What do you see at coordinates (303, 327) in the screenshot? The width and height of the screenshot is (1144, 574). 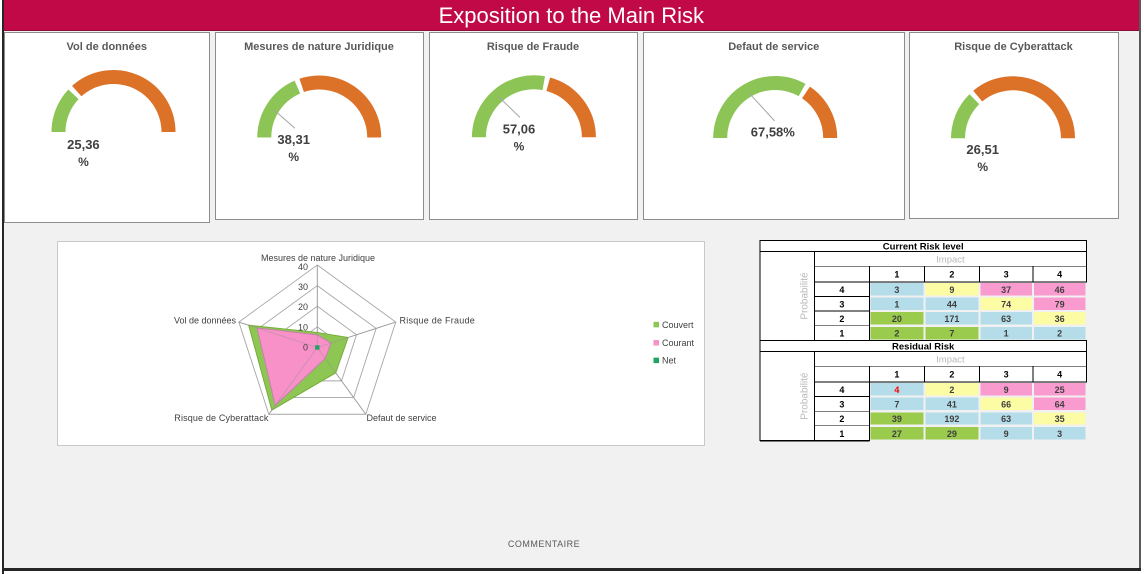 I see `svg-text: 10` at bounding box center [303, 327].